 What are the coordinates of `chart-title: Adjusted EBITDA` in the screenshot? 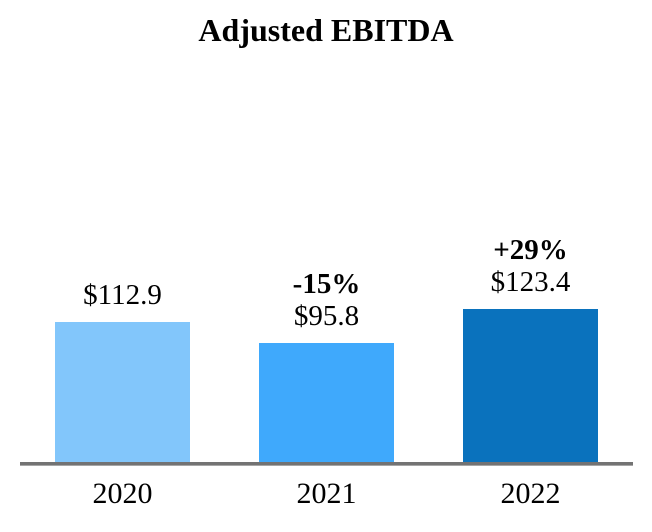 It's located at (326, 30).